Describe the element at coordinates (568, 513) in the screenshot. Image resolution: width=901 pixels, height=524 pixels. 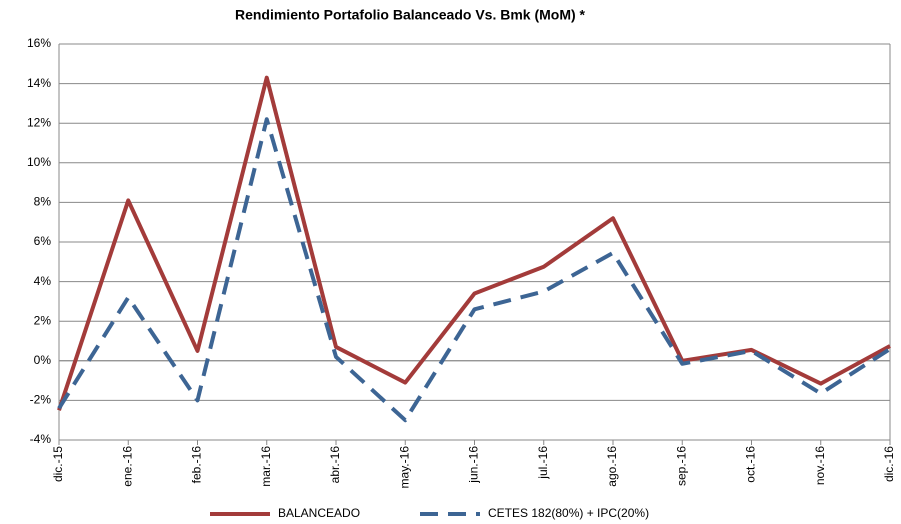
I see `legend-label: CETES 182(80%) + IPC(20%)` at that location.